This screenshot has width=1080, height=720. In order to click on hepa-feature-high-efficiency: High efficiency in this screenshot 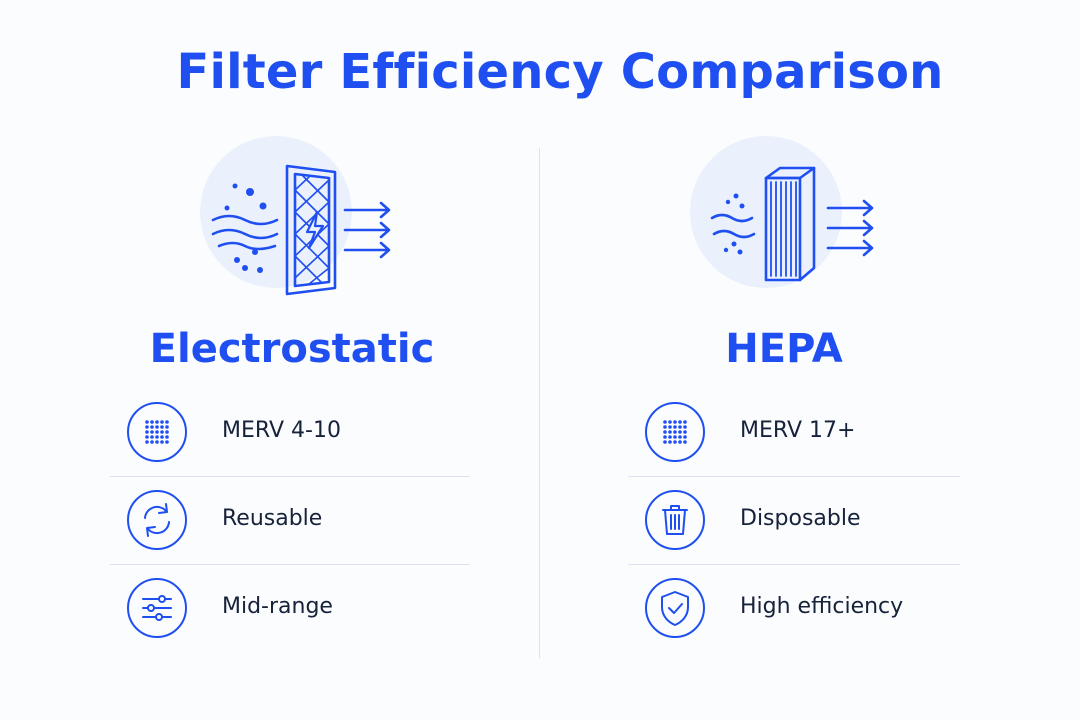, I will do `click(794, 608)`.